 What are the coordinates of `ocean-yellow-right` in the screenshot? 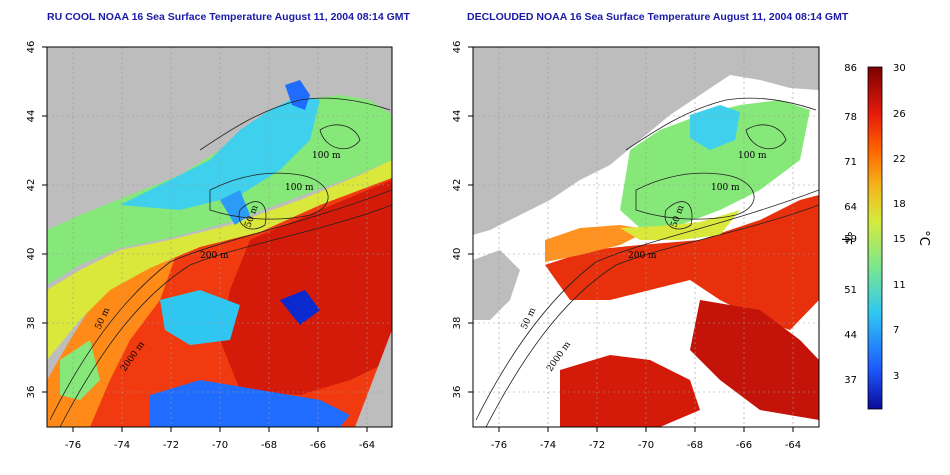 It's located at (680, 225).